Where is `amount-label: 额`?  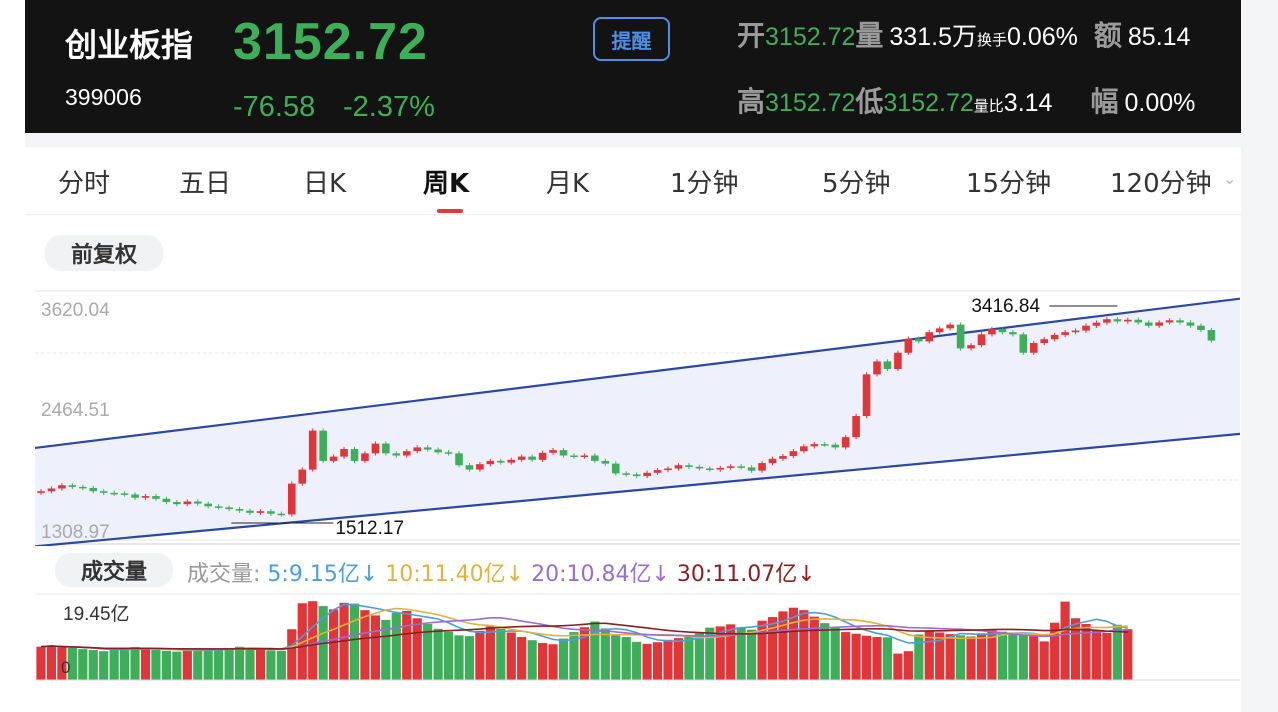 amount-label: 额 is located at coordinates (1107, 35).